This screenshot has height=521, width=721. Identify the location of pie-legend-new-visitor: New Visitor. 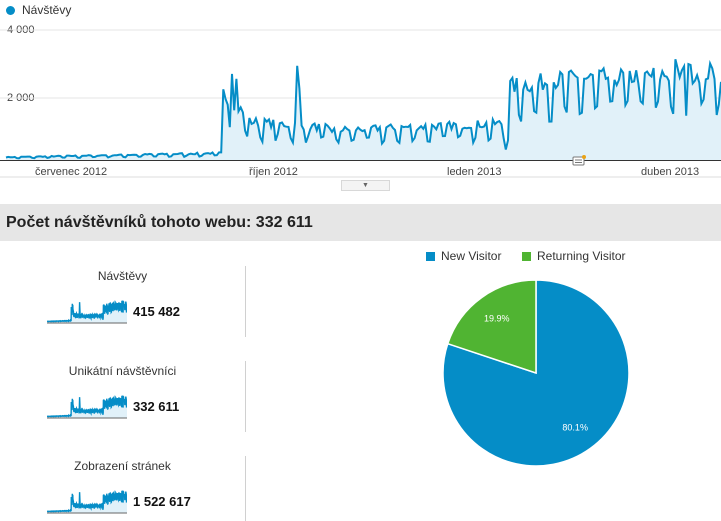
(463, 256).